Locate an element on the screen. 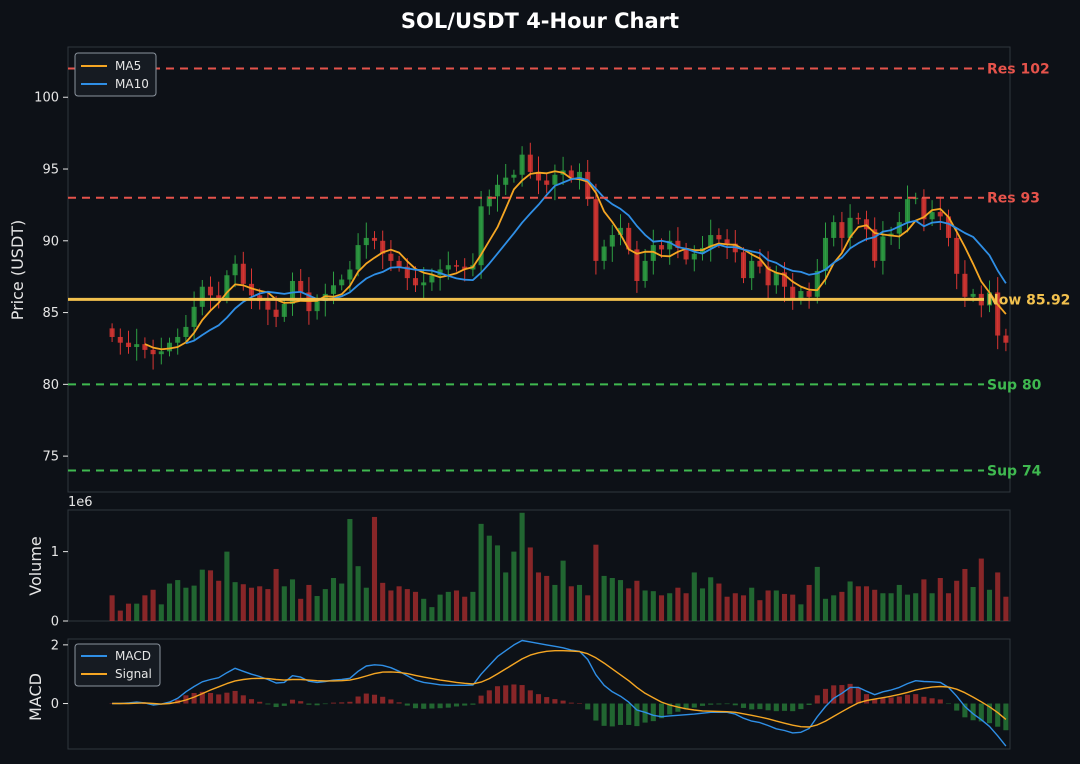  macd-tick-label: 2 is located at coordinates (55, 645).